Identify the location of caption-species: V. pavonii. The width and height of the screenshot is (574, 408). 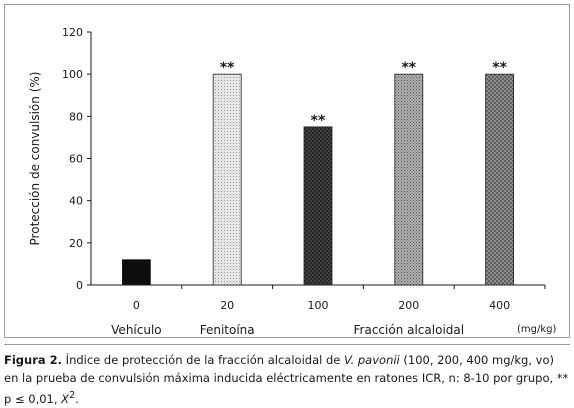
(372, 360).